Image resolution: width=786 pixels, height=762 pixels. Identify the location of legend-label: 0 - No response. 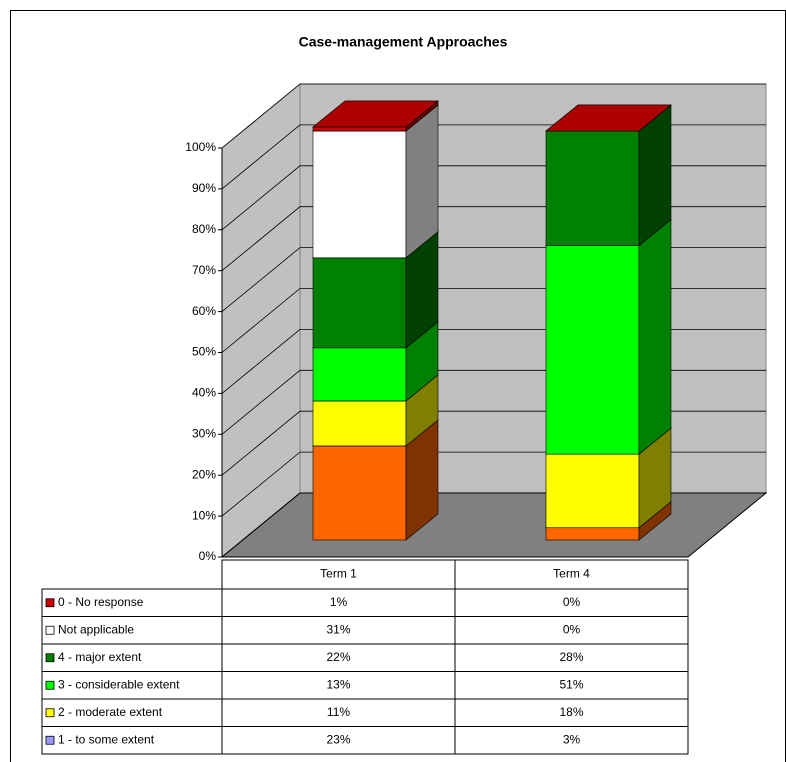
(101, 602).